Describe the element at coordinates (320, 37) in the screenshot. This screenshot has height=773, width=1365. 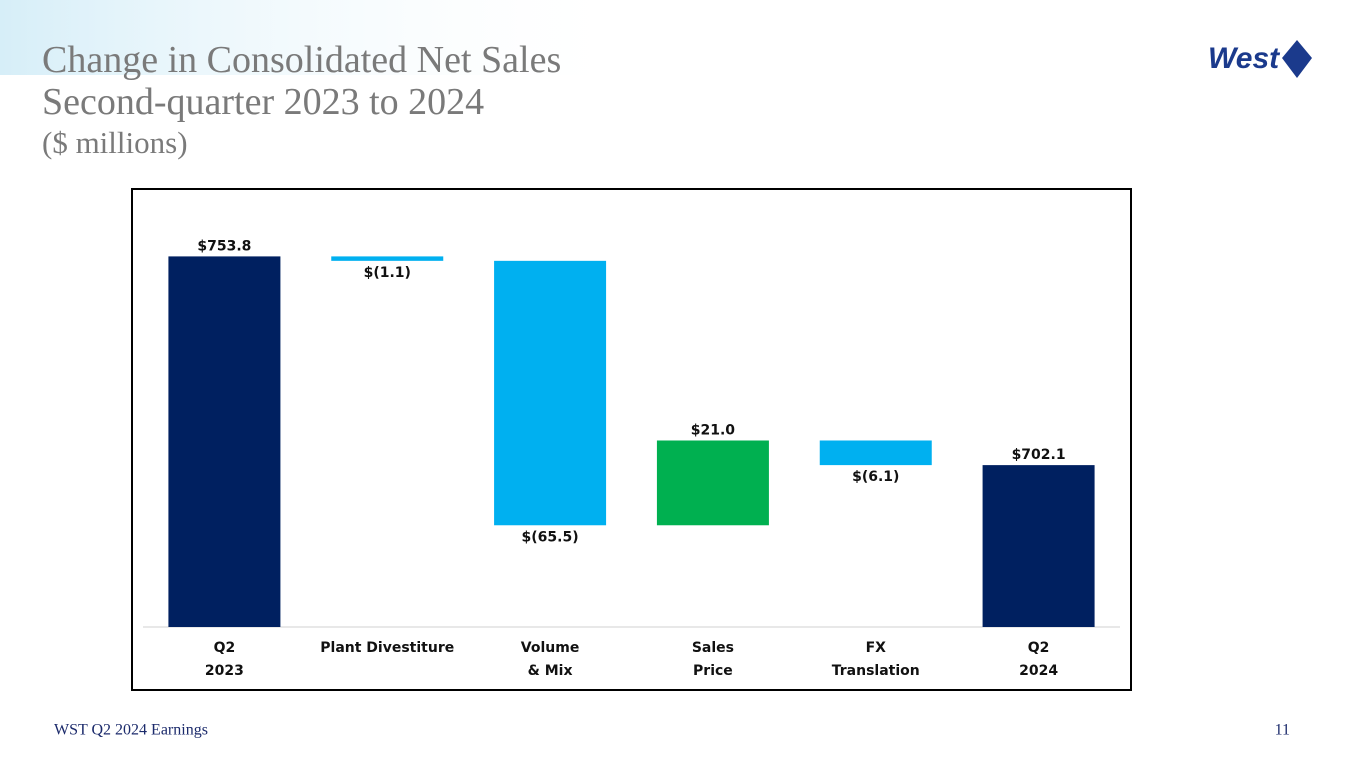
I see `header-decoration` at that location.